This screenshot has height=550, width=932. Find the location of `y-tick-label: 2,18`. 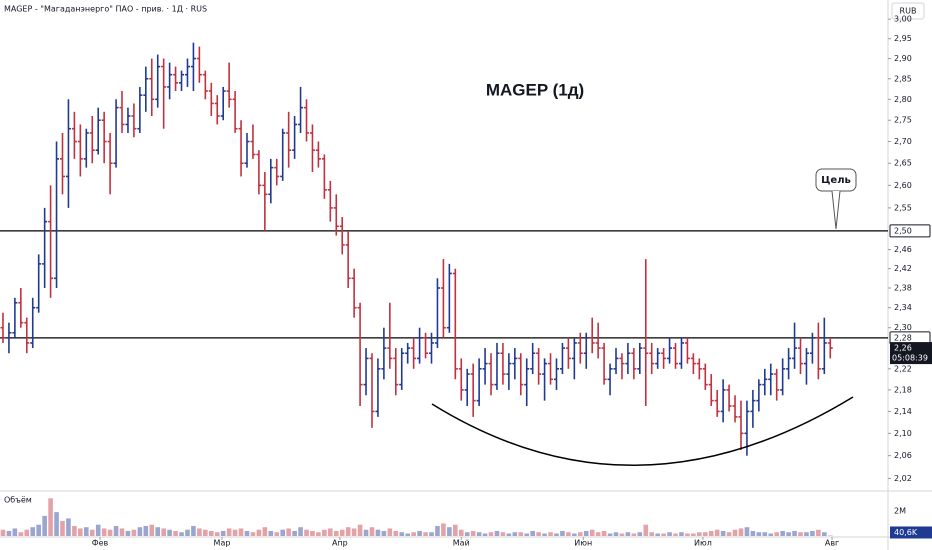

y-tick-label: 2,18 is located at coordinates (903, 389).